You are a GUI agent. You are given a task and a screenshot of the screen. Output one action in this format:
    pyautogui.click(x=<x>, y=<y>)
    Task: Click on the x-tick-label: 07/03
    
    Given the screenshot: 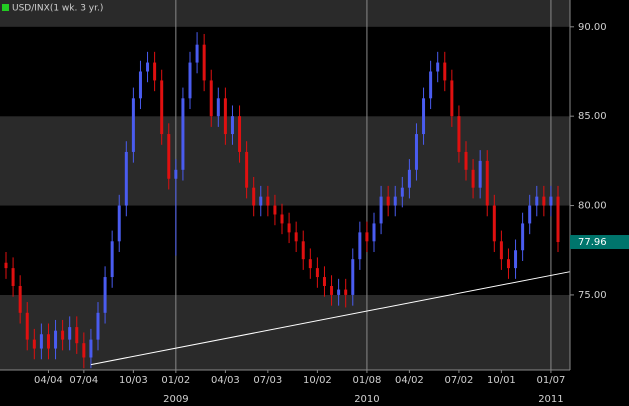 What is the action you would take?
    pyautogui.click(x=267, y=380)
    